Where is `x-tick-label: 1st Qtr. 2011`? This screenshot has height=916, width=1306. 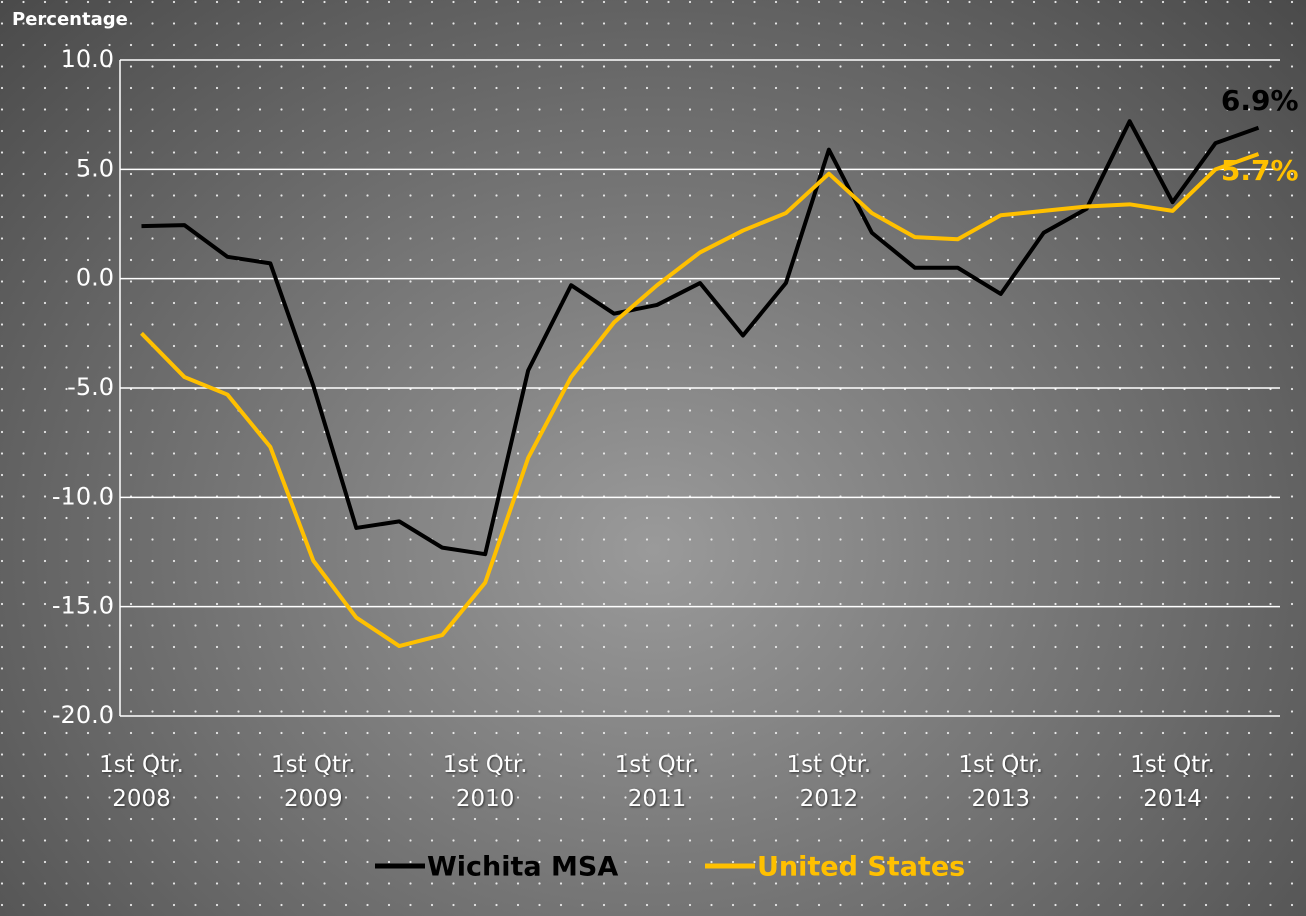
x-tick-label: 1st Qtr. 2011 is located at coordinates (657, 782).